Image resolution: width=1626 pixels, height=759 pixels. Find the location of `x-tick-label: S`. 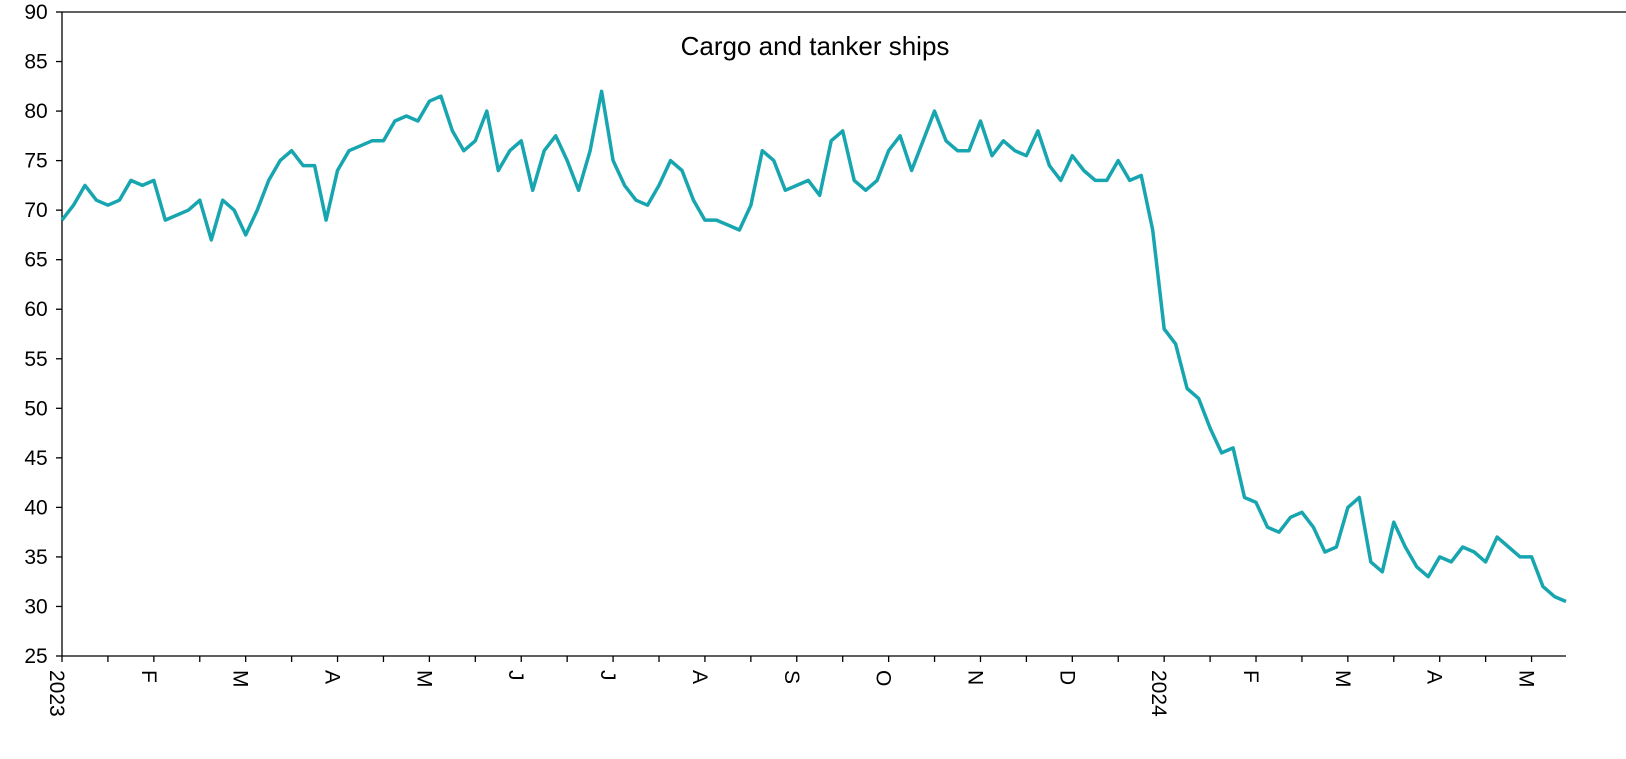

x-tick-label: S is located at coordinates (791, 677).